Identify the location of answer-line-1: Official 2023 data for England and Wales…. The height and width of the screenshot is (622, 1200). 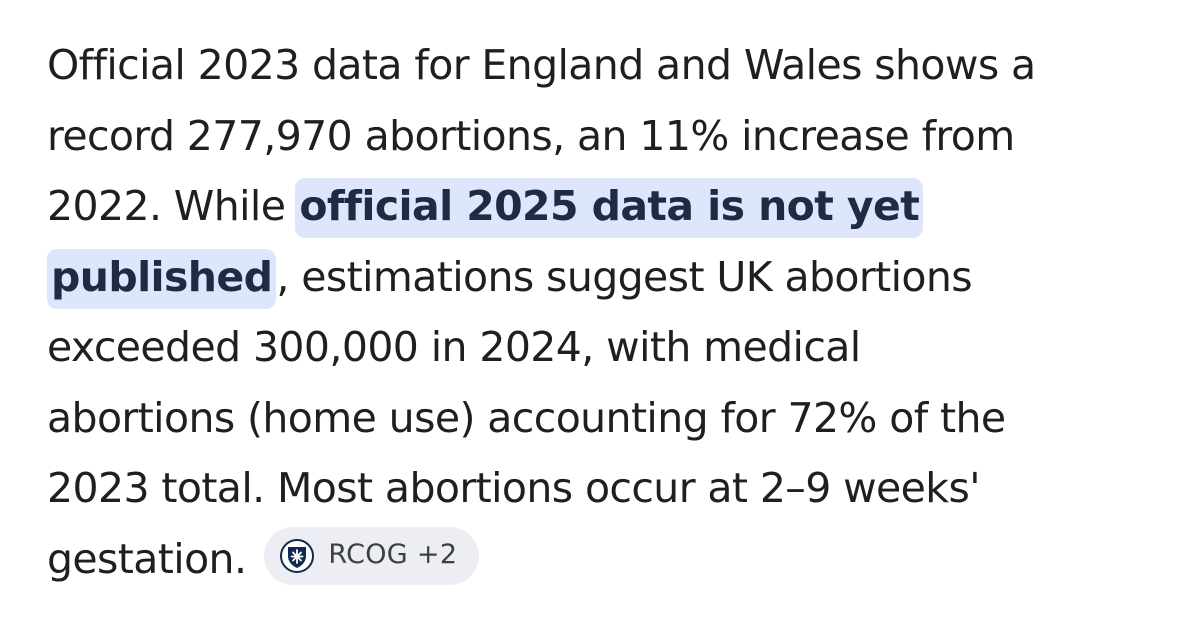
(541, 65).